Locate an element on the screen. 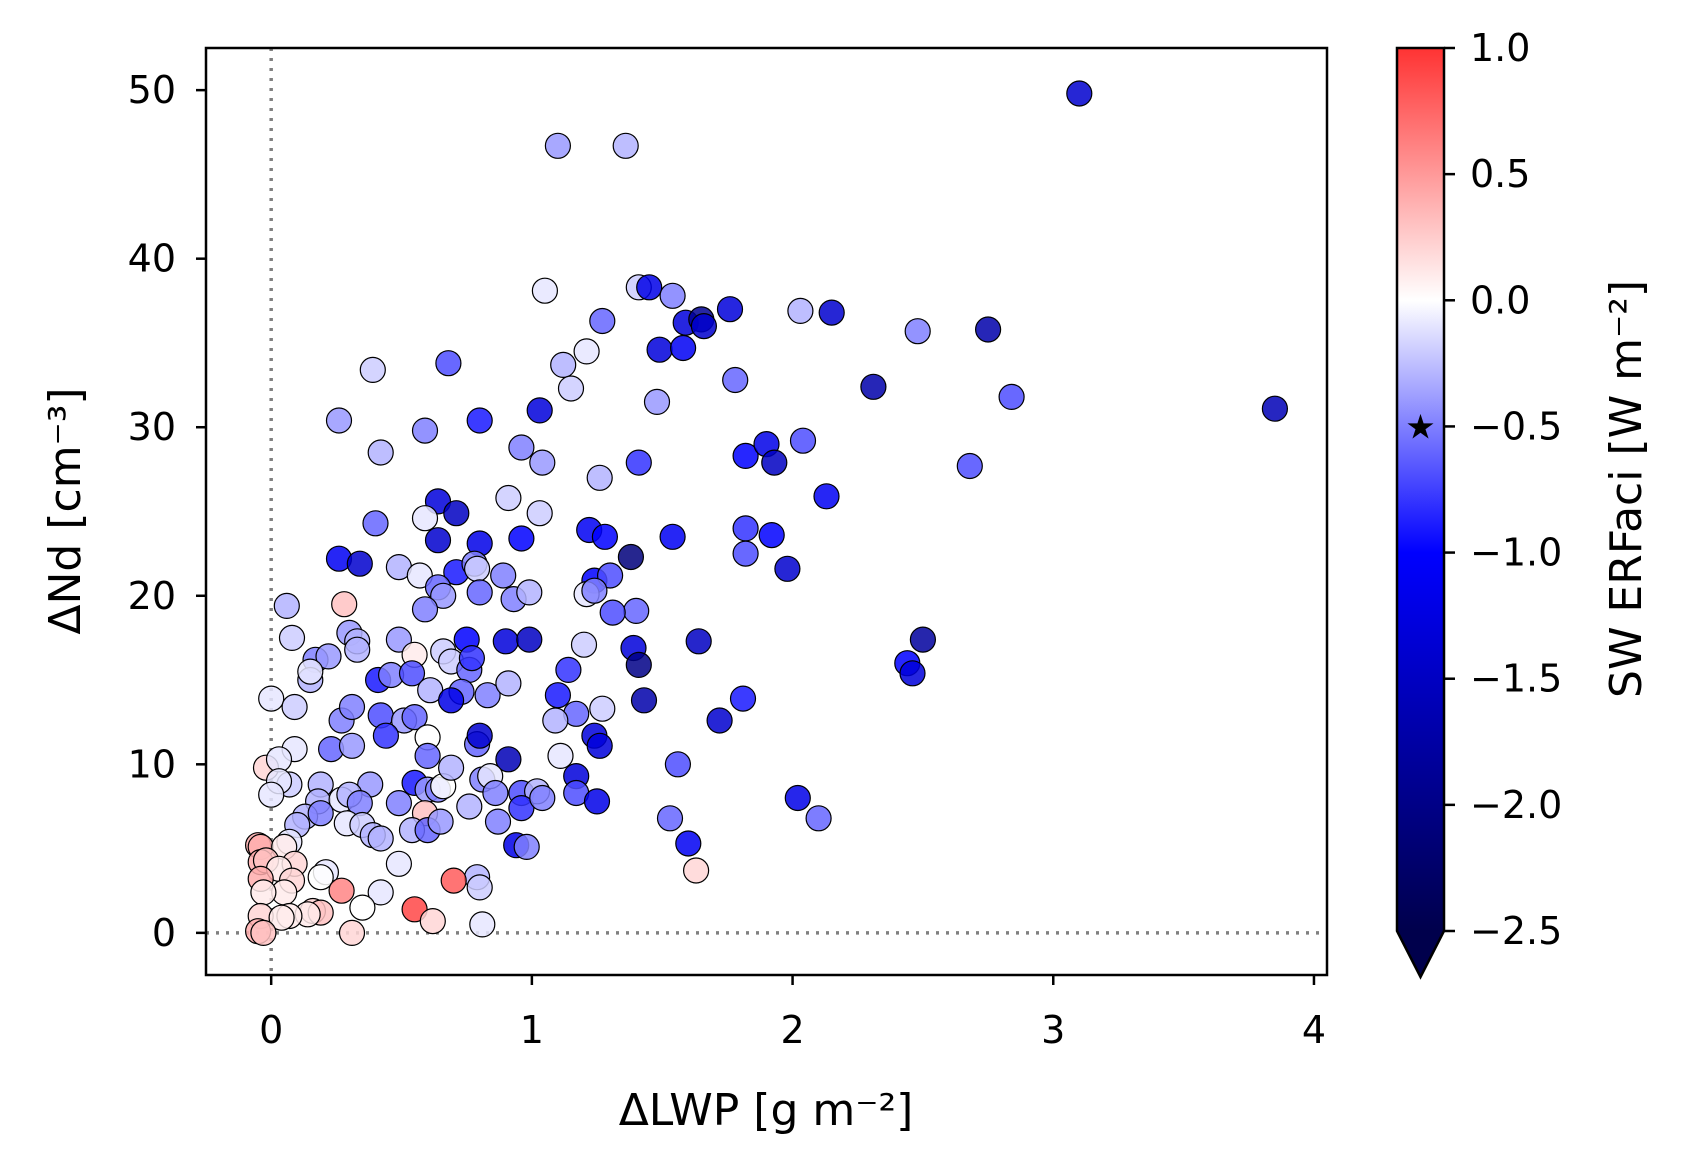 The width and height of the screenshot is (1682, 1164). x-axis-ticks: 0 1 2 3 4 is located at coordinates (792, 1013).